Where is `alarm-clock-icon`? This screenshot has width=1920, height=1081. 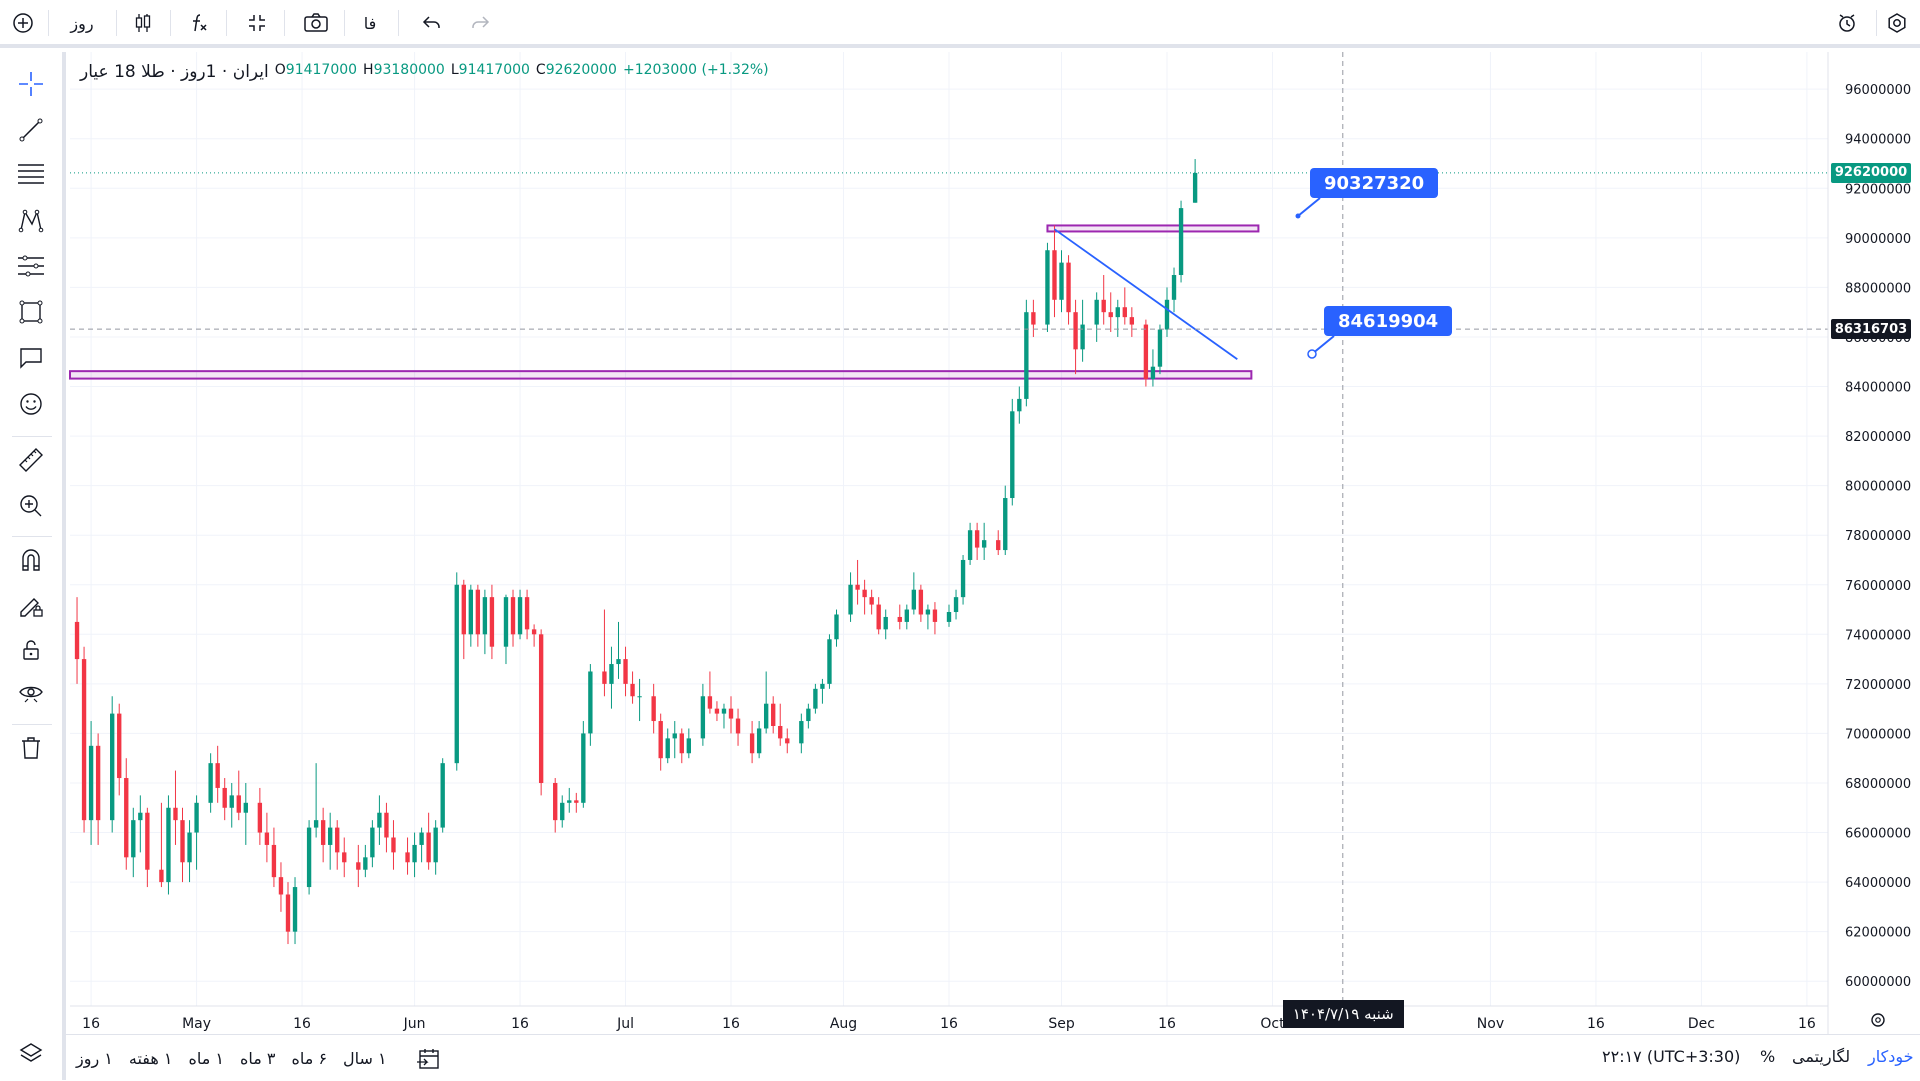 alarm-clock-icon is located at coordinates (1847, 23).